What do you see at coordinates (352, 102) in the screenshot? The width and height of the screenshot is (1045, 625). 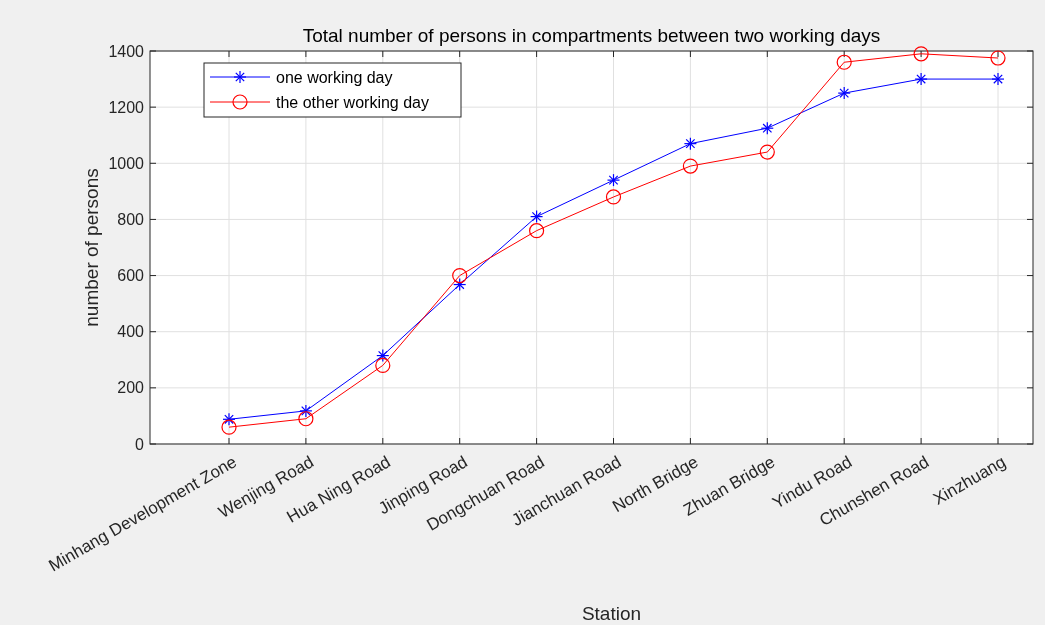 I see `legend-label: the other working day` at bounding box center [352, 102].